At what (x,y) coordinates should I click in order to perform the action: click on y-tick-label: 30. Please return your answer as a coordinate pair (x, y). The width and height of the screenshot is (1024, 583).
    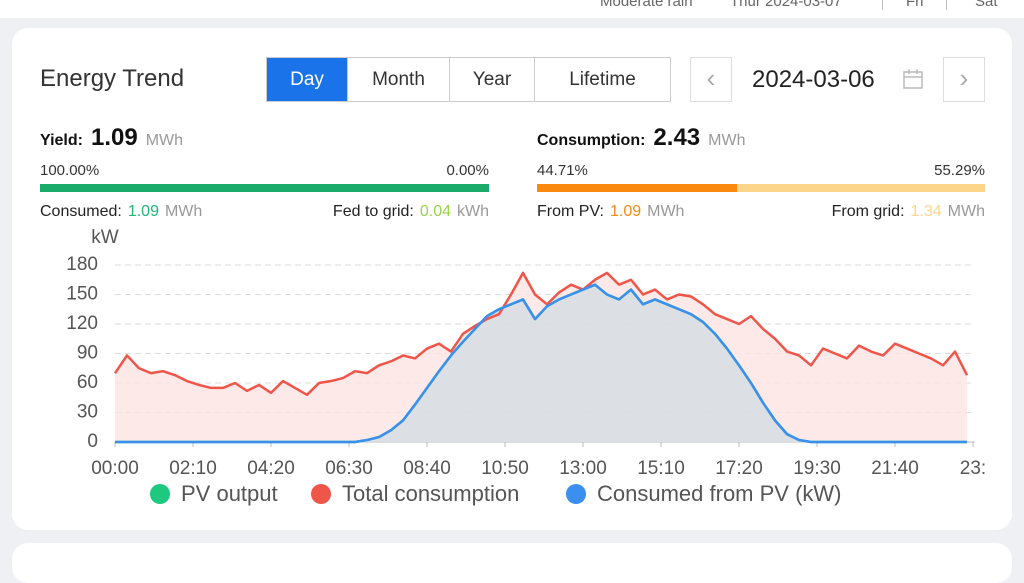
    Looking at the image, I should click on (87, 412).